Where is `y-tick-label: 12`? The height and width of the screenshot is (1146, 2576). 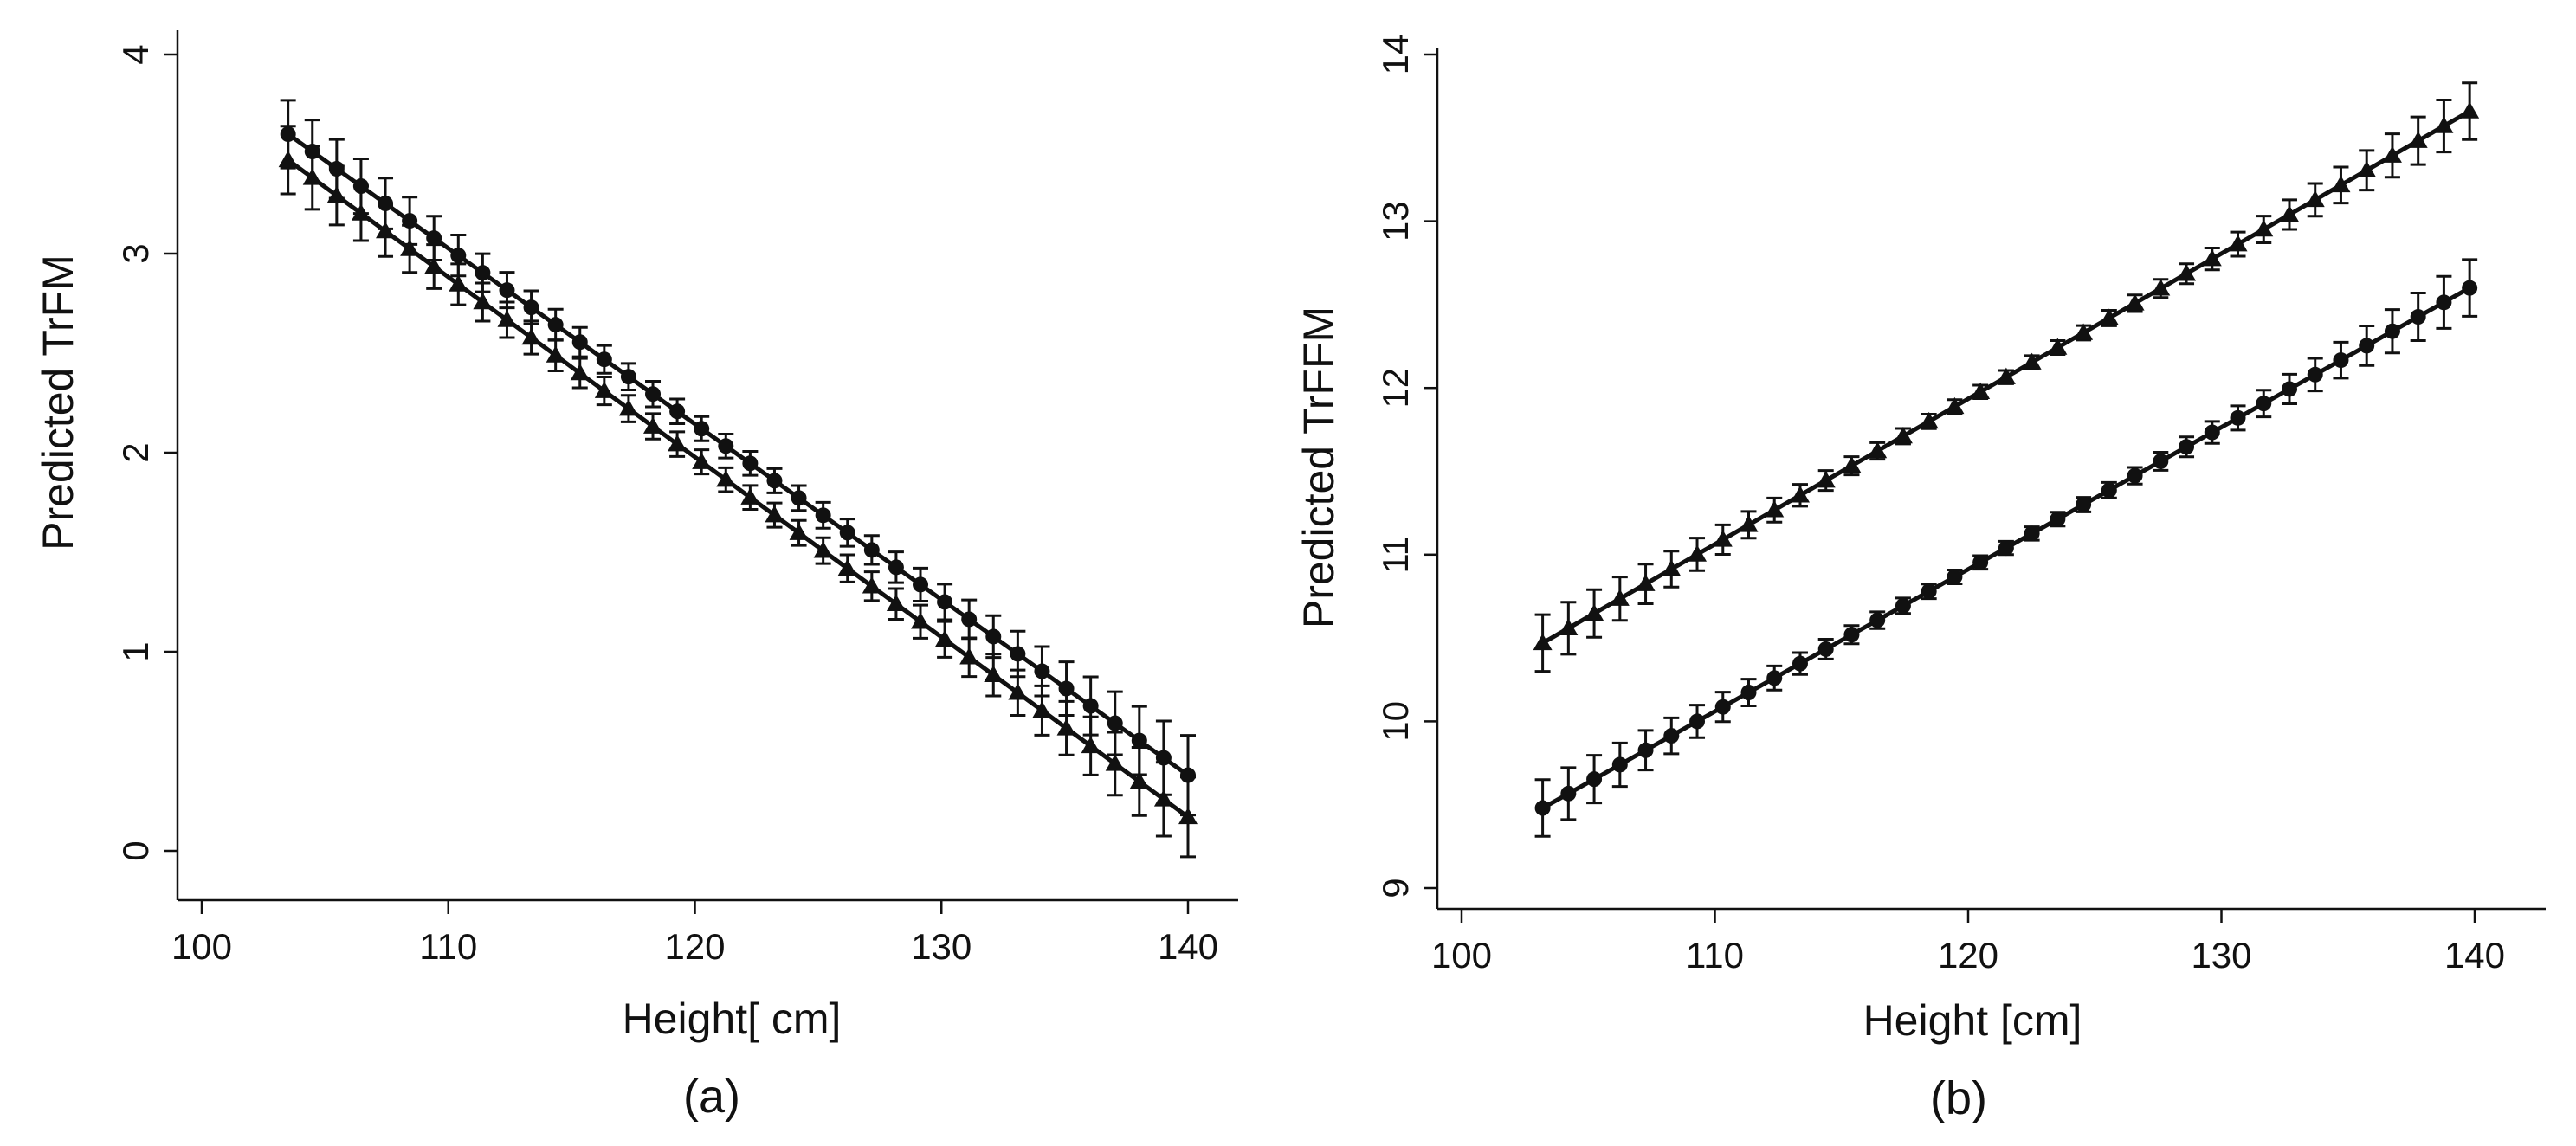 y-tick-label: 12 is located at coordinates (1395, 388).